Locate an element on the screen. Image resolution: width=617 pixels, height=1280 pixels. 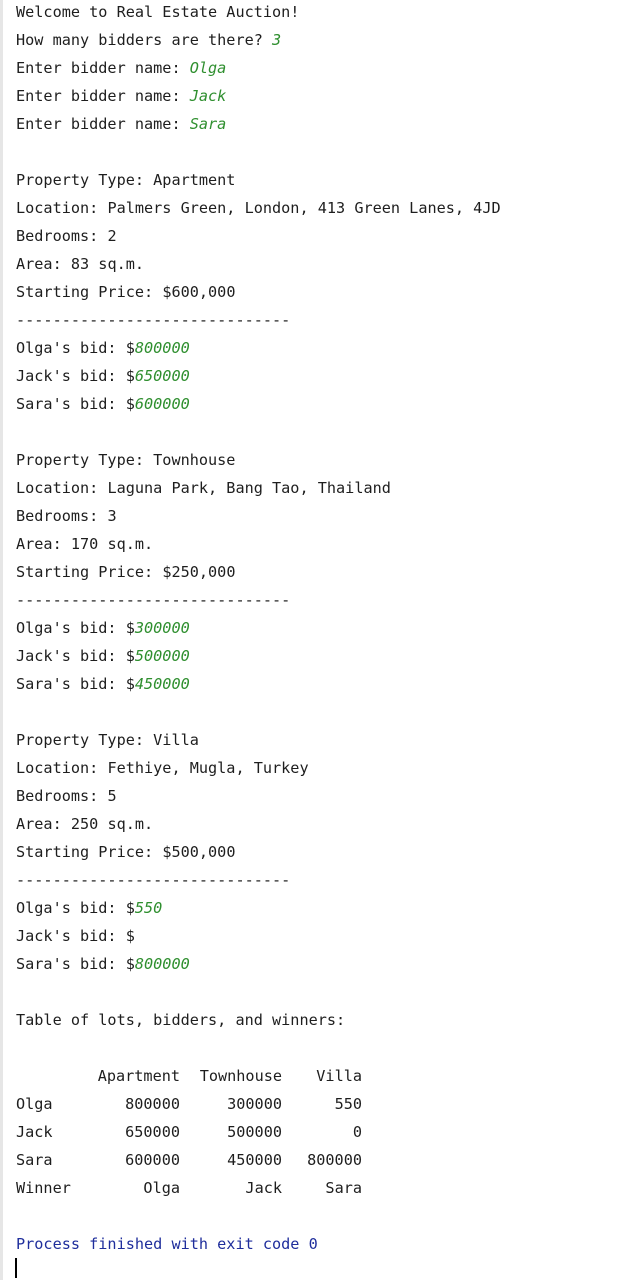
table-cell: Olga is located at coordinates (161, 1188).